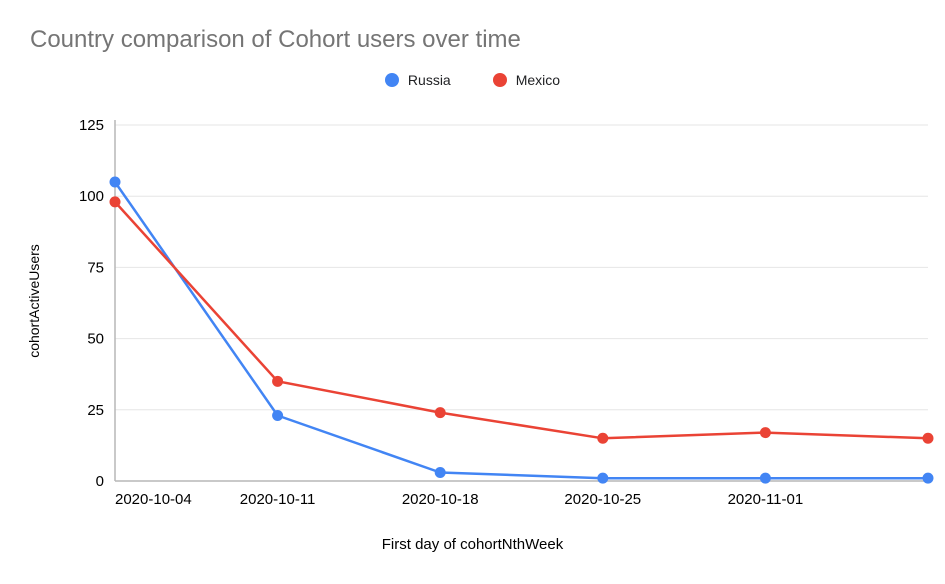 Image resolution: width=945 pixels, height=584 pixels. I want to click on x-tick-label: 2020-11-01, so click(766, 499).